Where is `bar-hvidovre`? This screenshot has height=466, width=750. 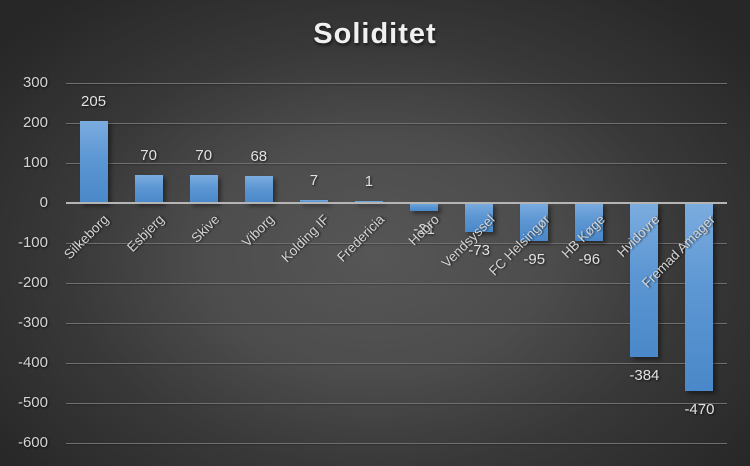 bar-hvidovre is located at coordinates (644, 280).